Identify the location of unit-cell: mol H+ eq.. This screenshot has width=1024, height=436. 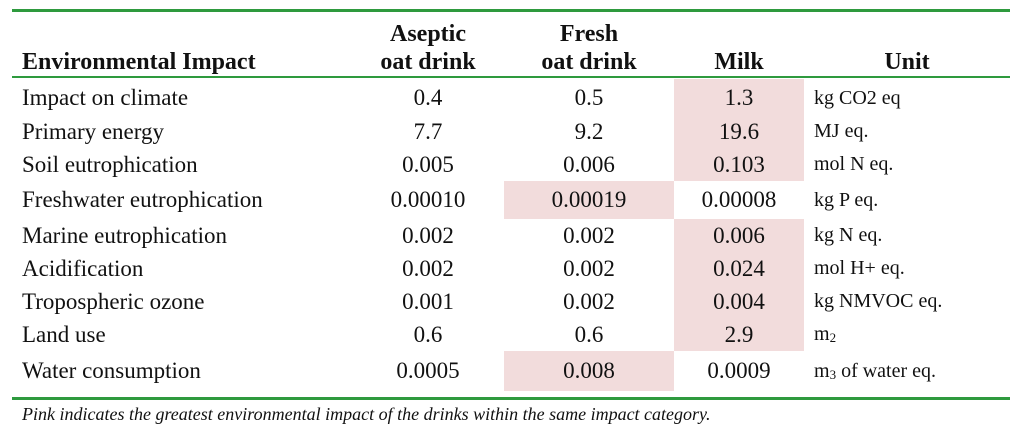
(859, 268).